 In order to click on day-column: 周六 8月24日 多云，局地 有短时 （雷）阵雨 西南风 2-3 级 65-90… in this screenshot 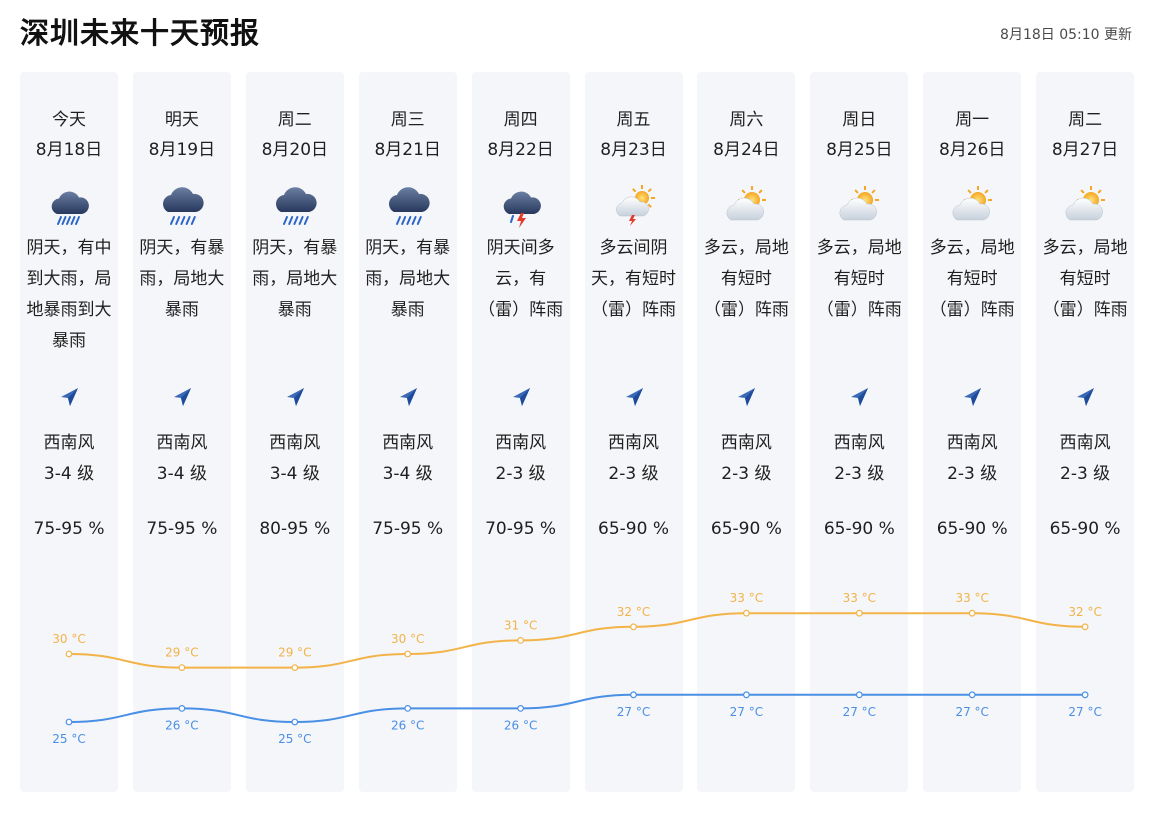, I will do `click(746, 432)`.